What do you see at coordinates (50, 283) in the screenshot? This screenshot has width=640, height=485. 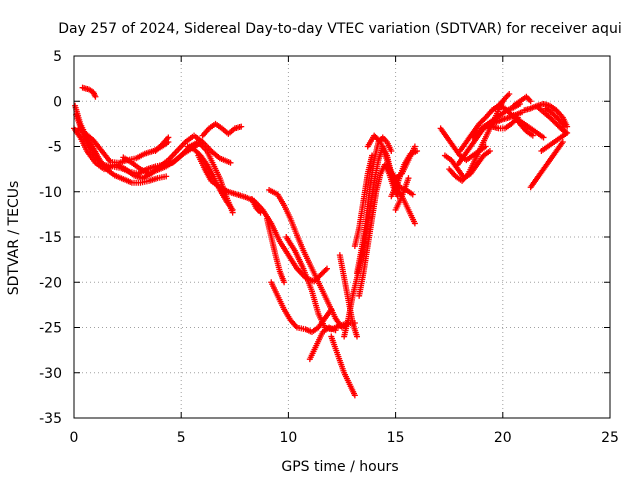 I see `y-tick-label: -20` at bounding box center [50, 283].